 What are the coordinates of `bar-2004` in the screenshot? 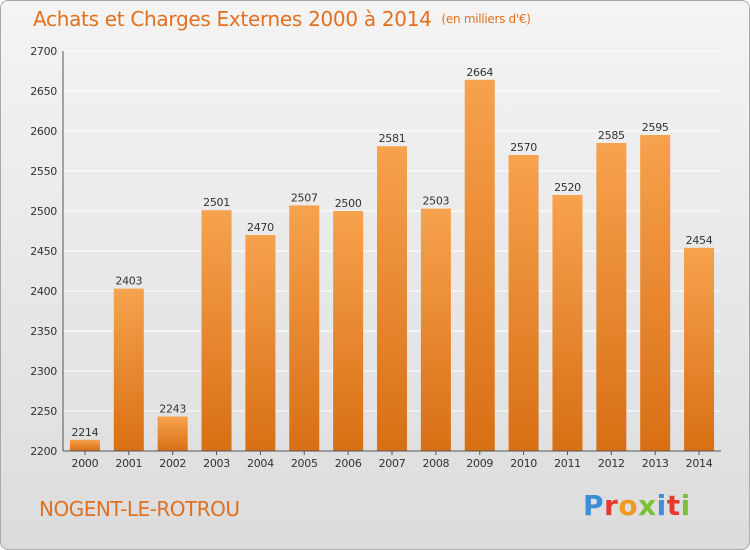 It's located at (260, 343).